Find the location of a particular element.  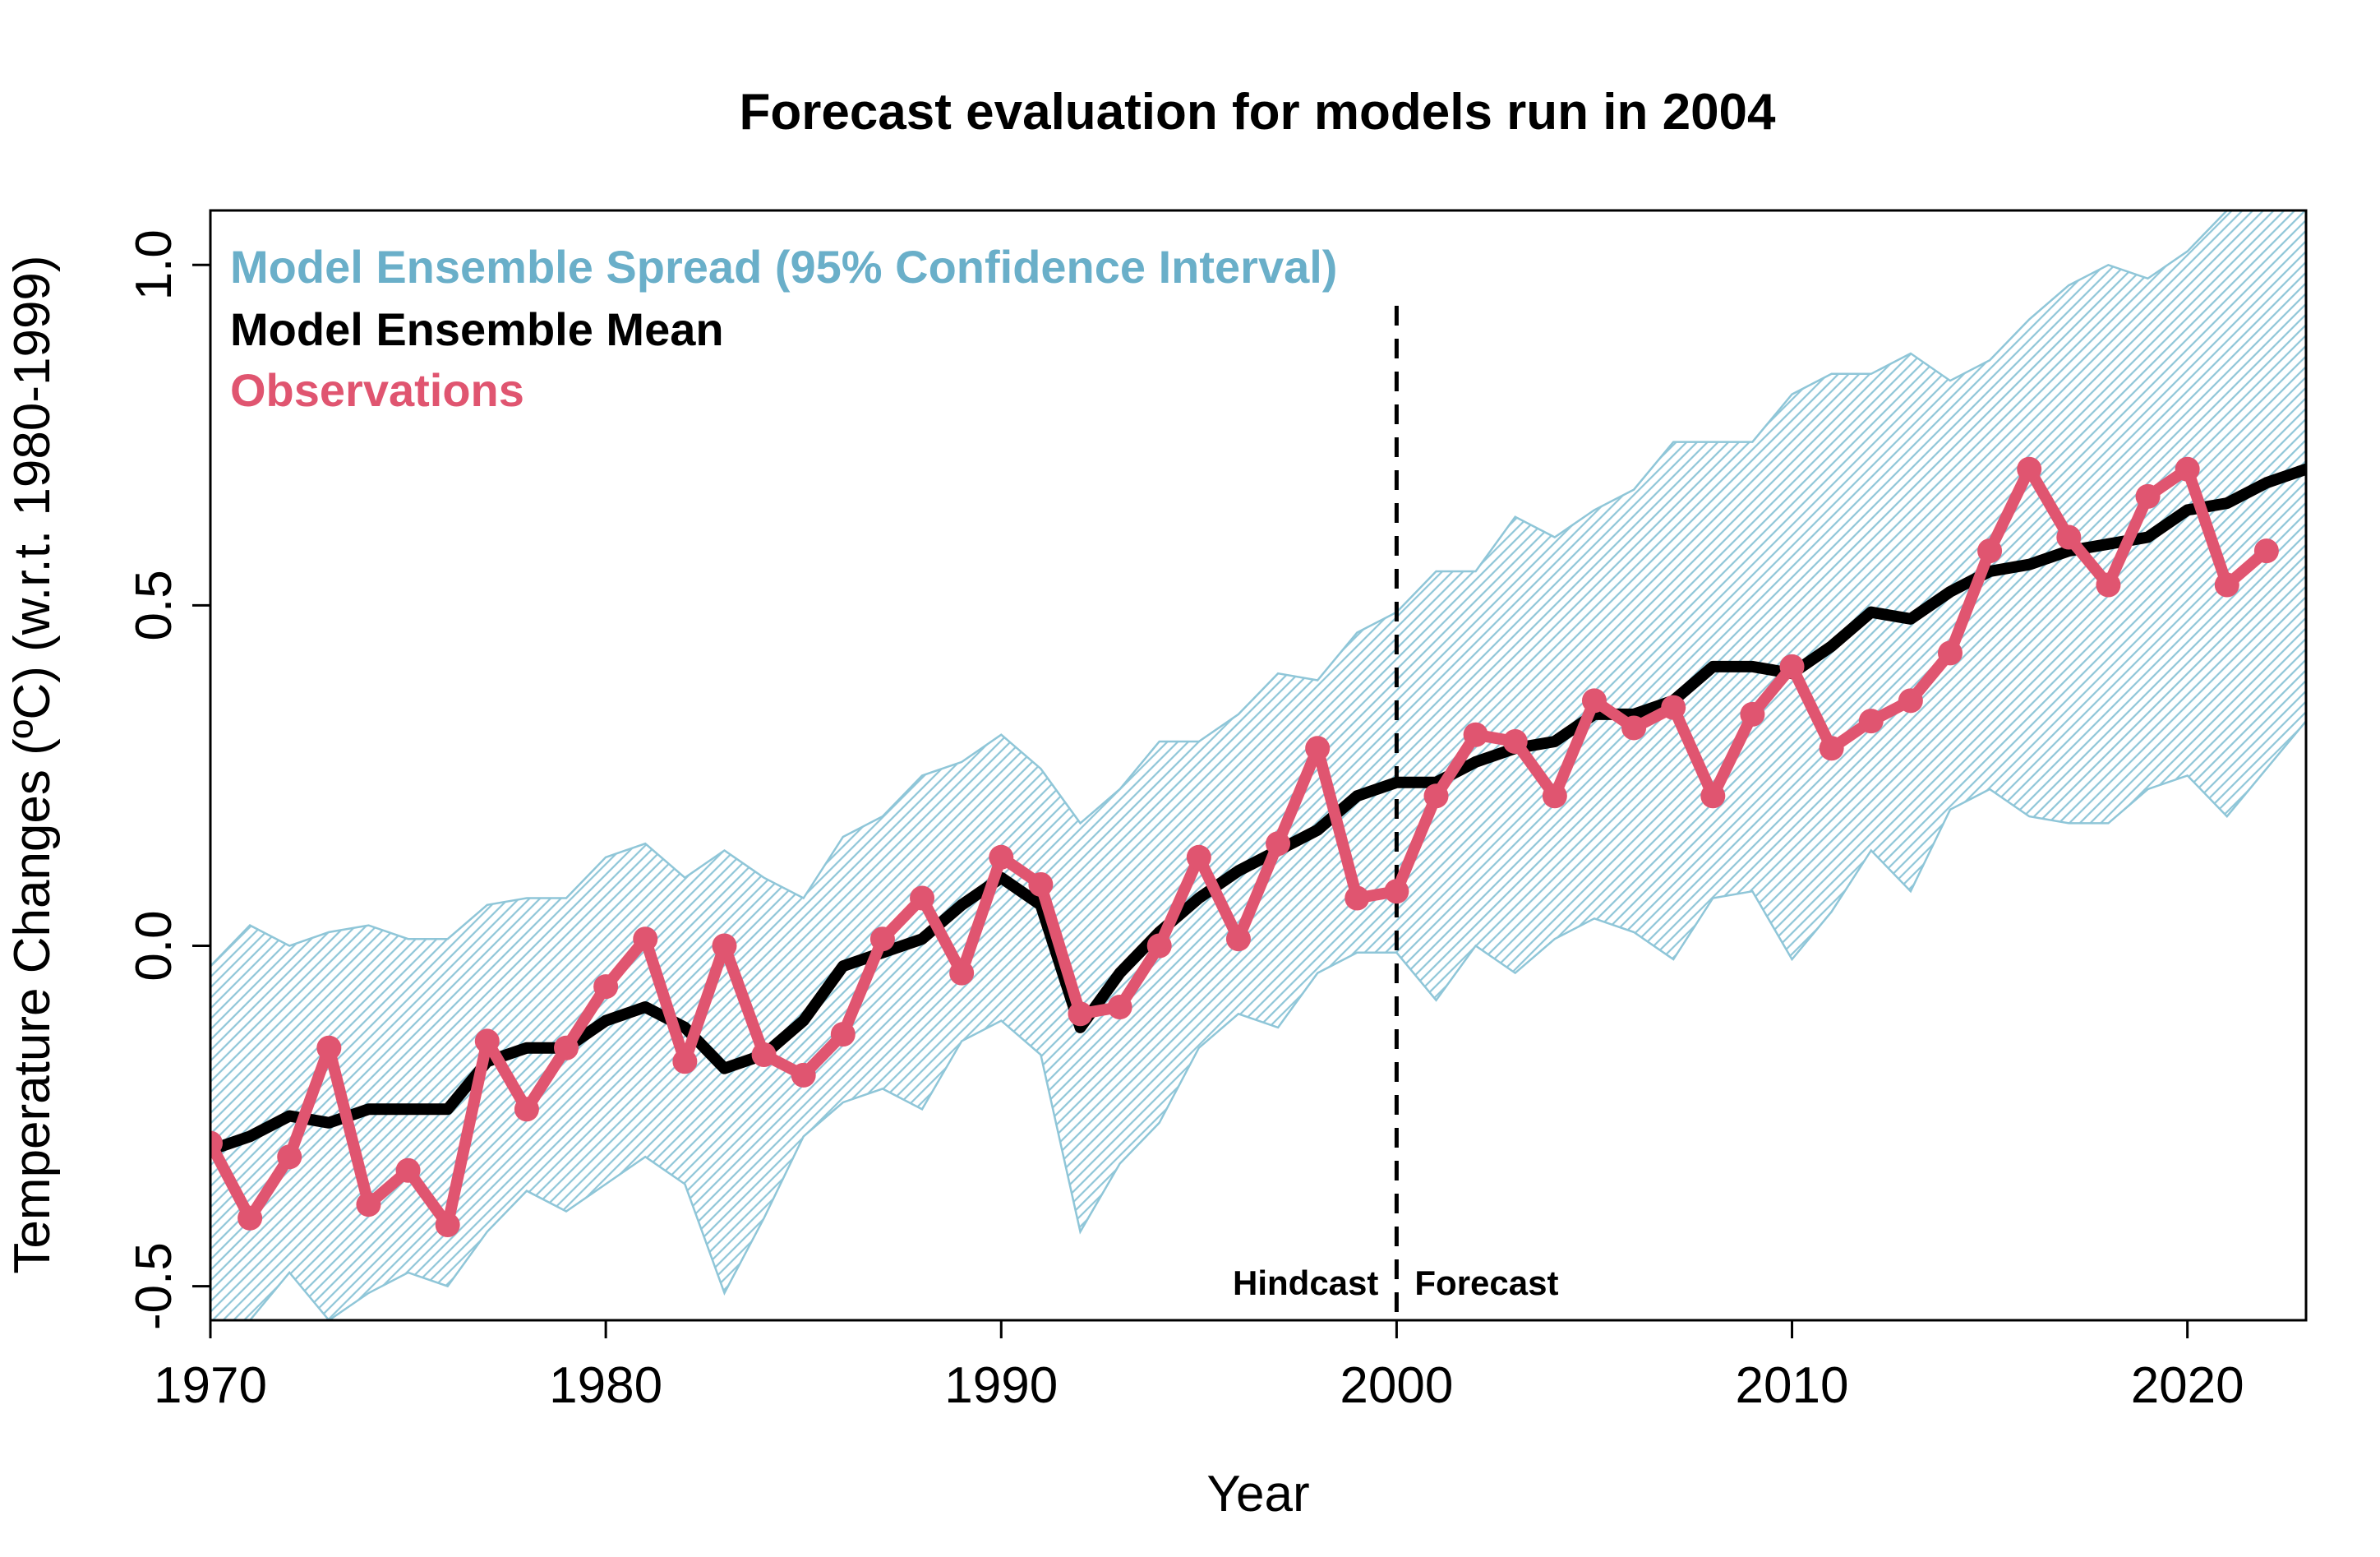

legend-mean-label: Model Ensemble Mean is located at coordinates (477, 329).